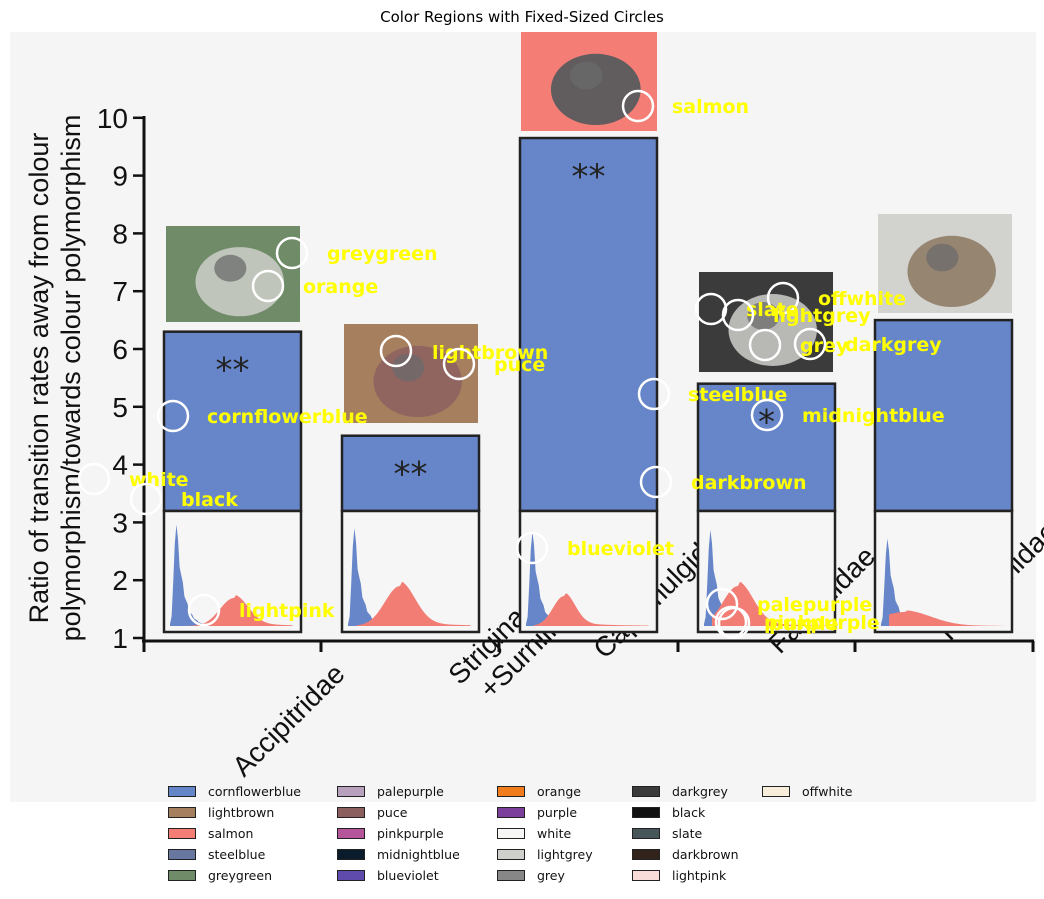 This screenshot has width=1044, height=899. I want to click on legend-label: midnightblue, so click(418, 854).